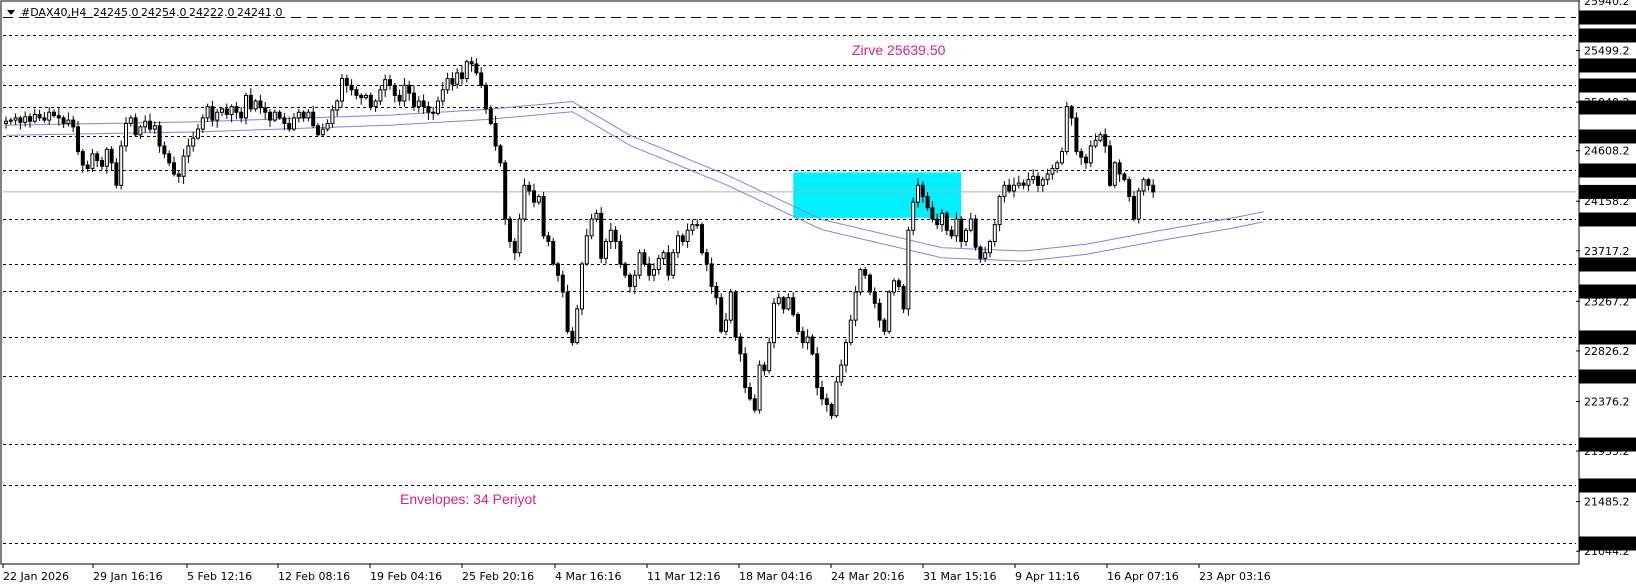 The image size is (1636, 587). I want to click on level-price-label: 22600.0, so click(1606, 377).